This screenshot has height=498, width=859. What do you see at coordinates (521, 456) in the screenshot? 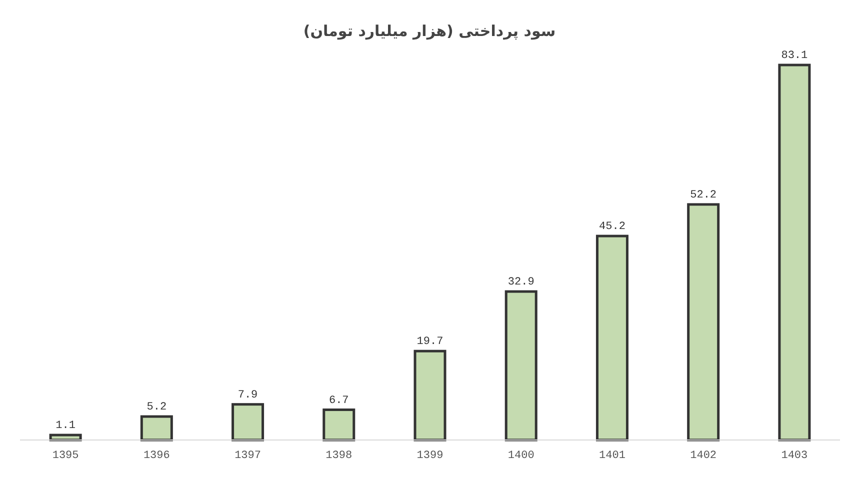
I see `x-tick-label: 1400` at bounding box center [521, 456].